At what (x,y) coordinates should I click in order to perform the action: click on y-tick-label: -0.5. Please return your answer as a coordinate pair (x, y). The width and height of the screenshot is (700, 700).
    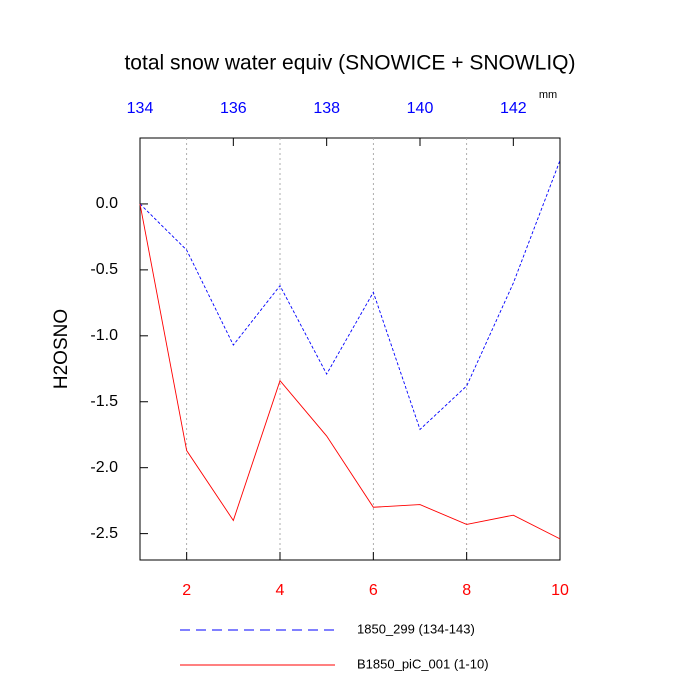
    Looking at the image, I should click on (104, 269).